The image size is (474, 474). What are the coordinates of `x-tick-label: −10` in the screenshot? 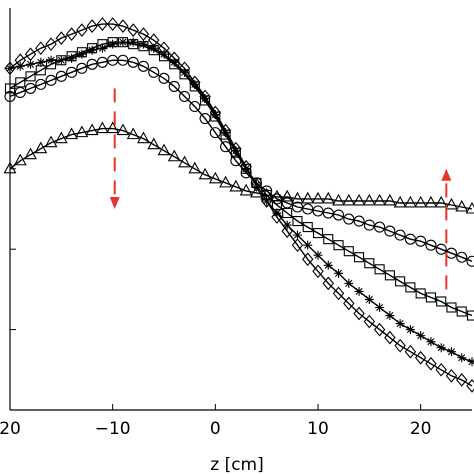 It's located at (113, 429).